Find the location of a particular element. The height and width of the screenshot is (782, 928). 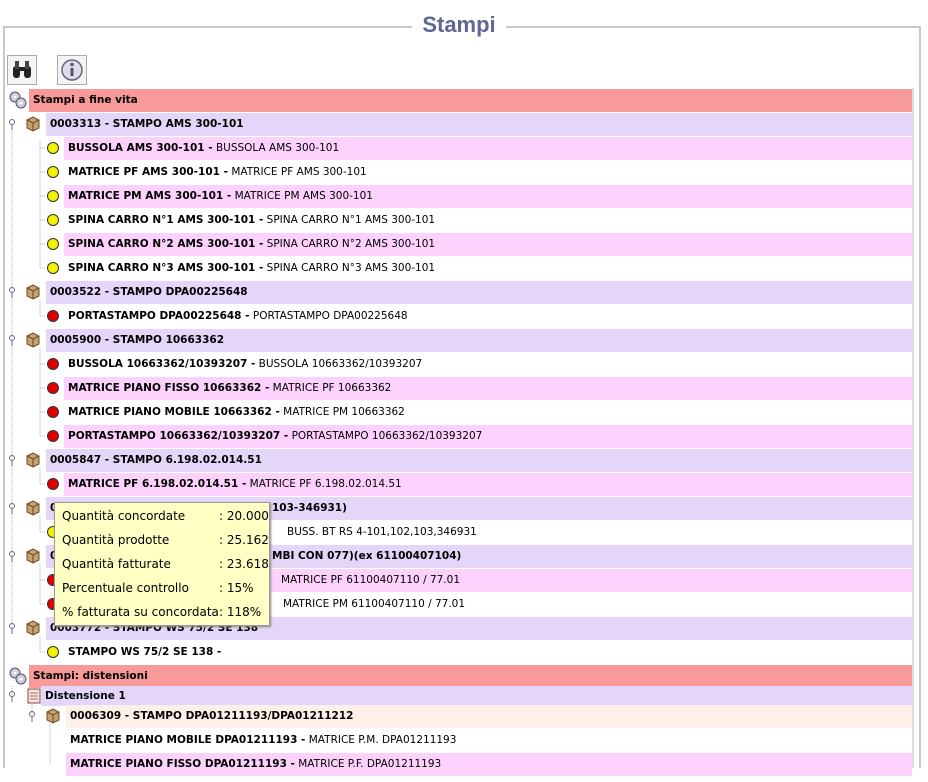

row-code: 0003313 - STAMPO AMS 300-101 is located at coordinates (147, 124).